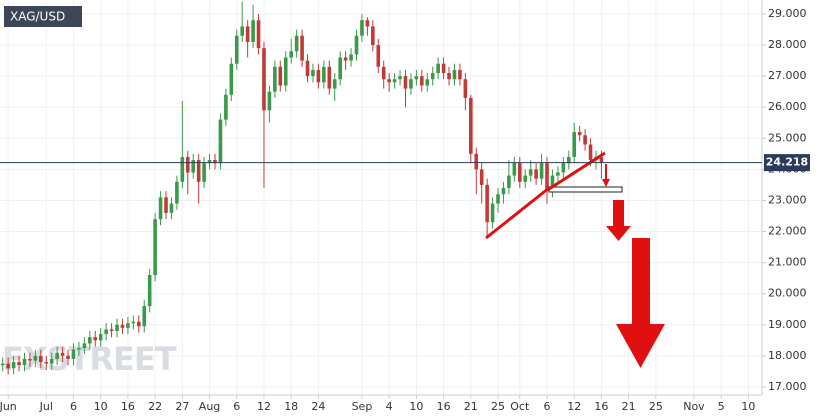 The height and width of the screenshot is (419, 827). What do you see at coordinates (517, 213) in the screenshot?
I see `trend-line` at bounding box center [517, 213].